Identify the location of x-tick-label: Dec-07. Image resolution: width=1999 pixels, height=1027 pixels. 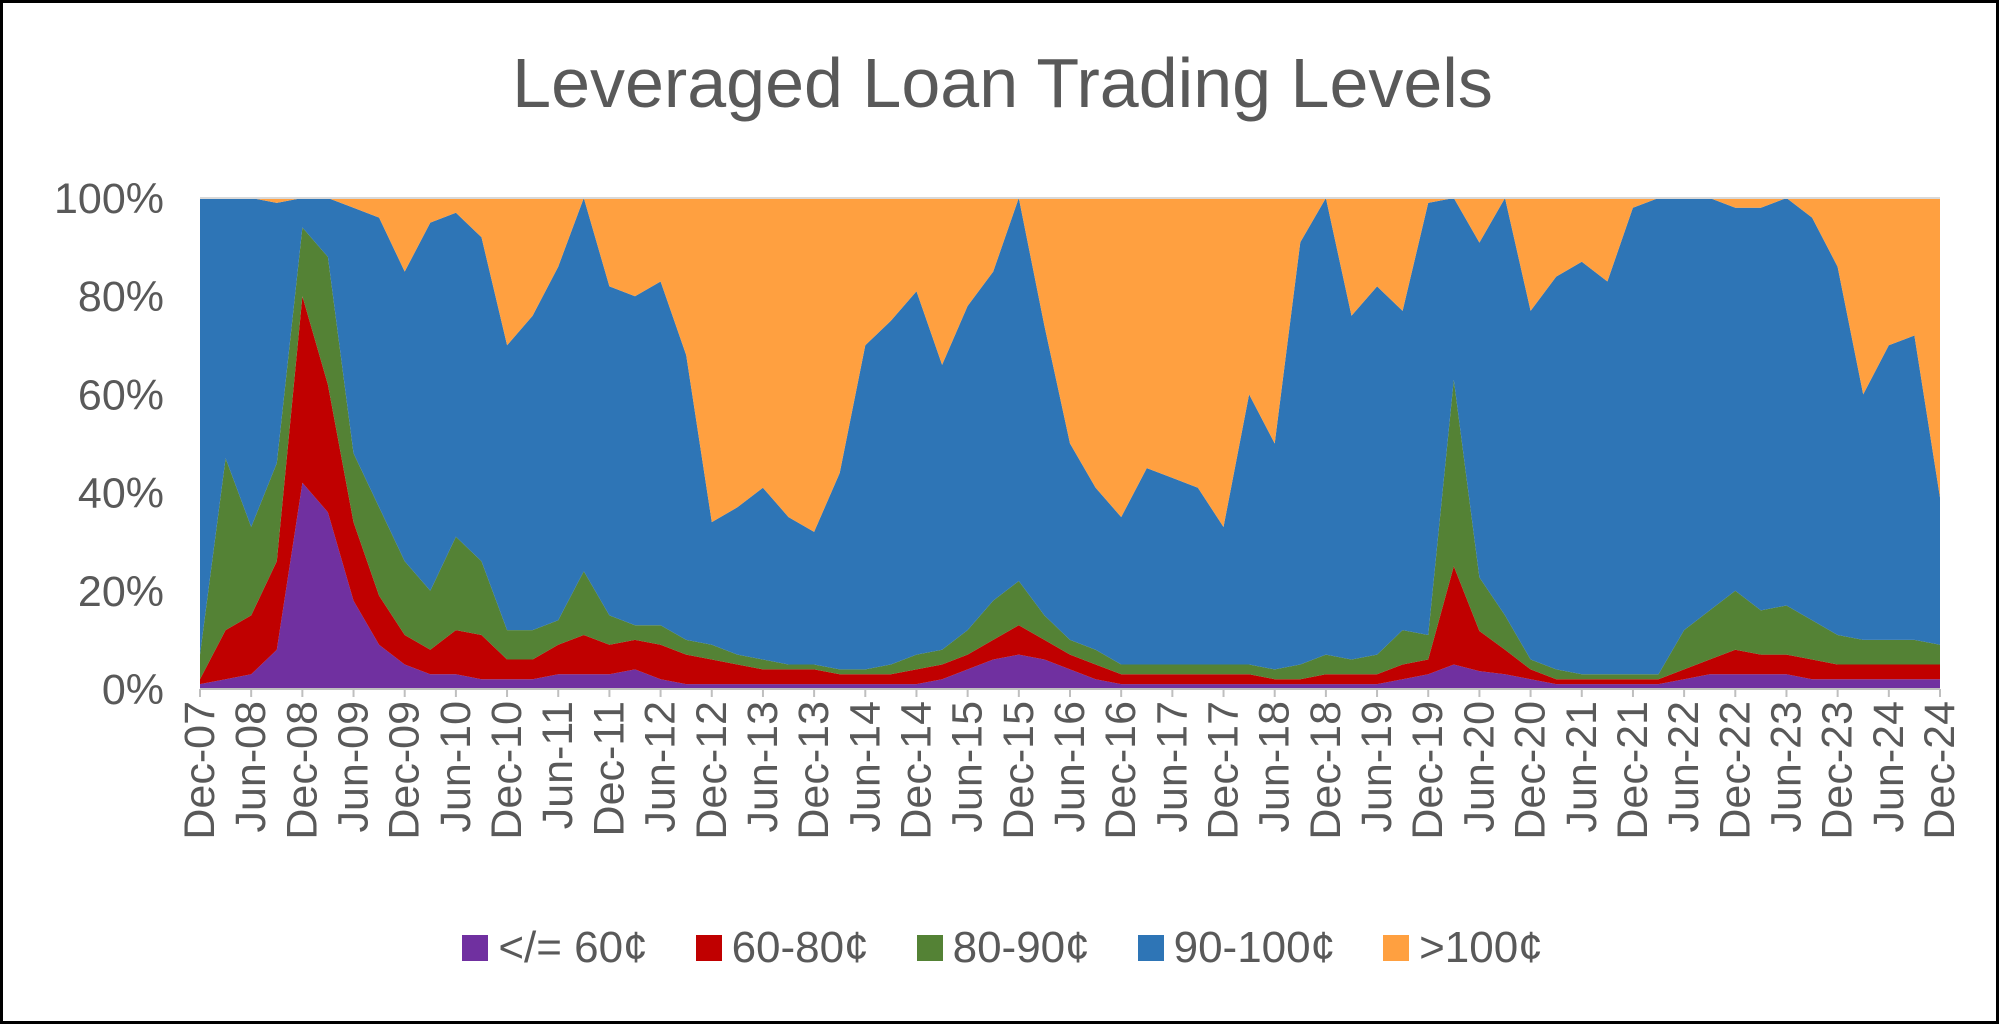
(200, 770).